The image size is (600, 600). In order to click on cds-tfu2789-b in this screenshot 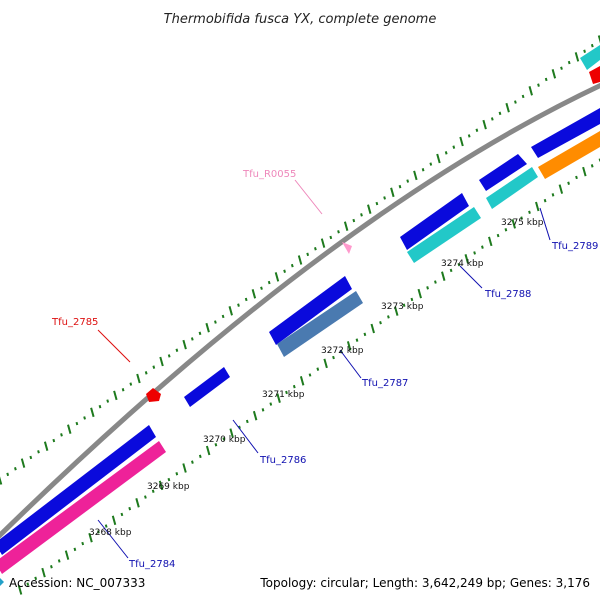, I will do `click(512, 188)`.